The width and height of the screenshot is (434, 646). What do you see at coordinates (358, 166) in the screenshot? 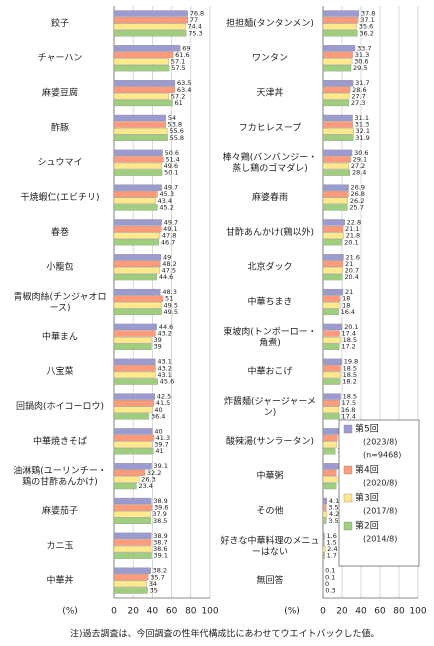
I see `value-label: 27.2` at bounding box center [358, 166].